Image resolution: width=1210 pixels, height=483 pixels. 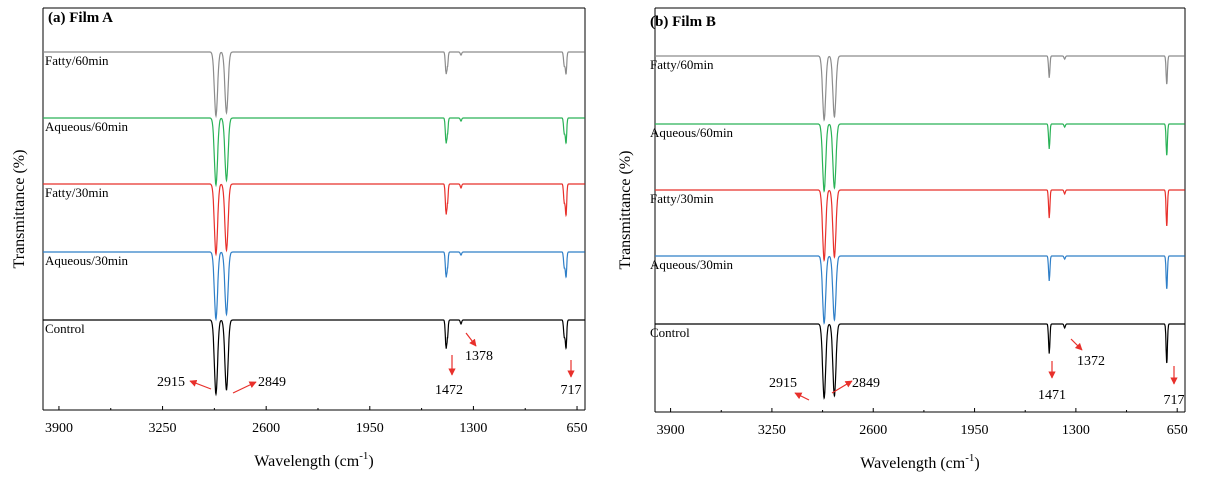 I want to click on peak-annotation-label: 1471, so click(x=1052, y=395).